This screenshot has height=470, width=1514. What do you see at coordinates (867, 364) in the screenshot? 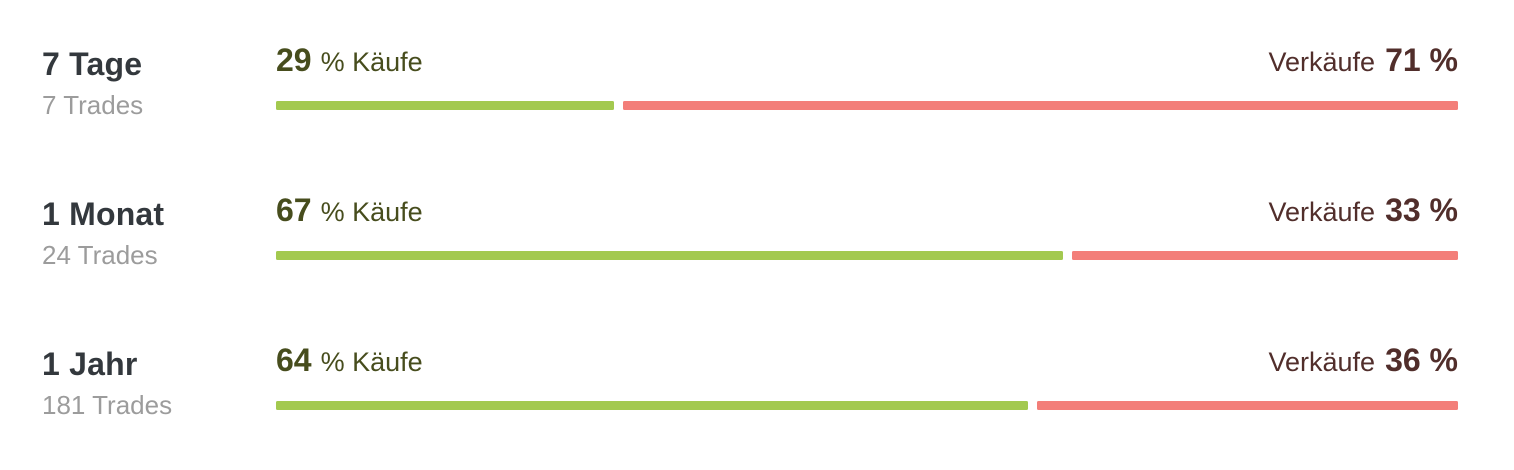
I see `percentage-labels: 64 % Käufe Verkäufe 36 %` at bounding box center [867, 364].